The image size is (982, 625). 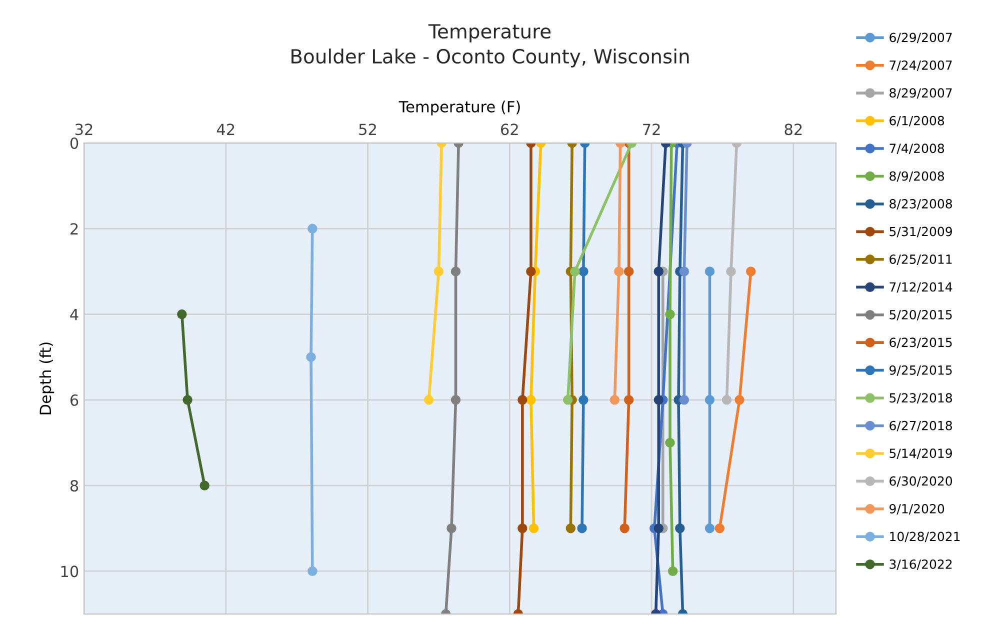 What do you see at coordinates (74, 228) in the screenshot?
I see `y-tick-label: 2` at bounding box center [74, 228].